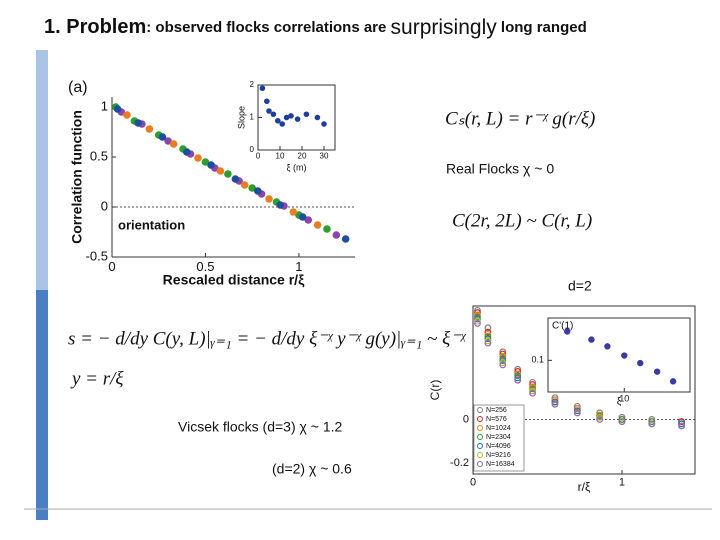  What do you see at coordinates (500, 169) in the screenshot?
I see `real-flocks: Real Flocks χ ~ 0` at bounding box center [500, 169].